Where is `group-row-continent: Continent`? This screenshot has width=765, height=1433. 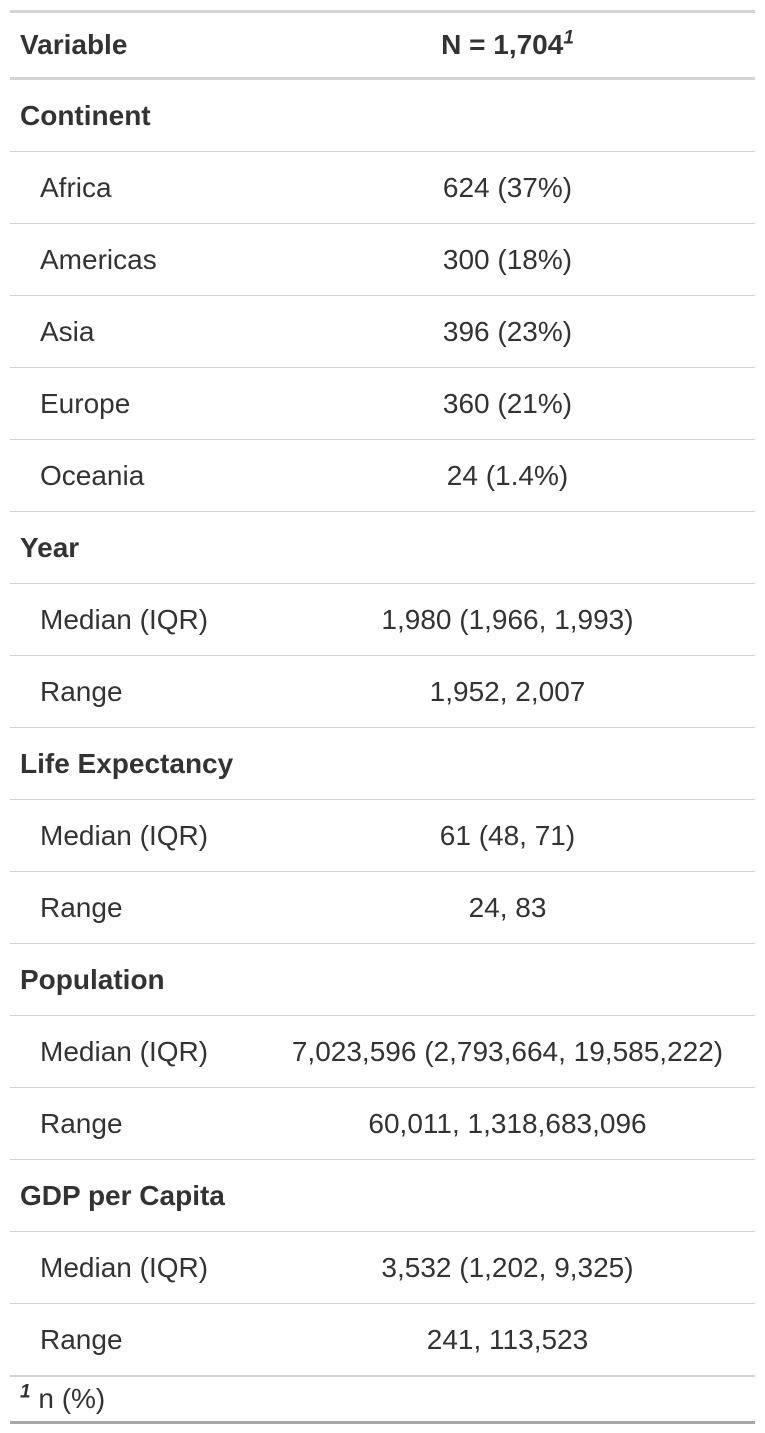 group-row-continent: Continent is located at coordinates (382, 115).